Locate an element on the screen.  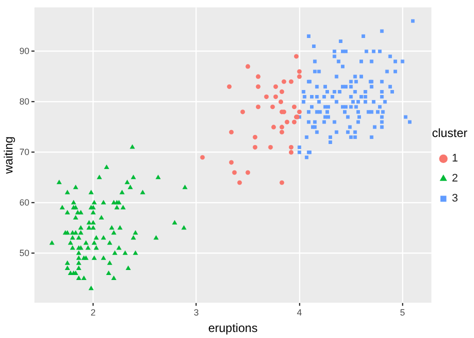
legend-label: 2 is located at coordinates (455, 178).